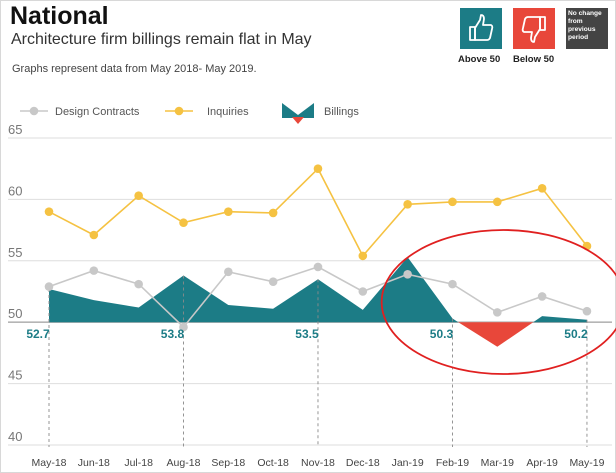 Image resolution: width=616 pixels, height=473 pixels. What do you see at coordinates (97, 112) in the screenshot?
I see `legend-design-contracts-label: Design Contracts` at bounding box center [97, 112].